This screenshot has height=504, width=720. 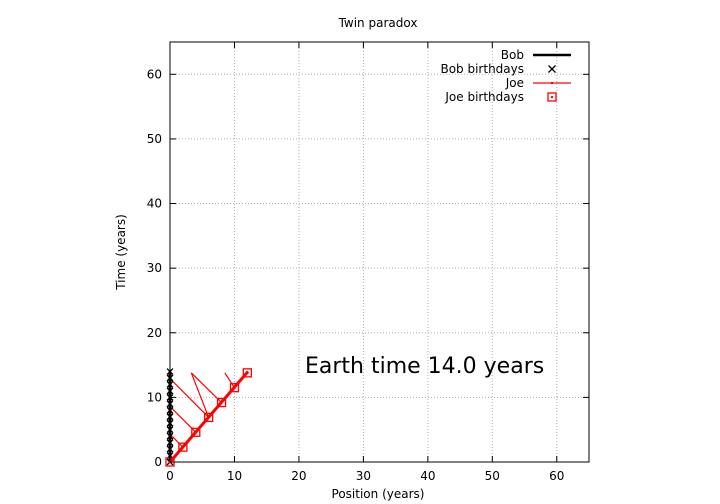 What do you see at coordinates (154, 333) in the screenshot?
I see `y-tick-label: 20` at bounding box center [154, 333].